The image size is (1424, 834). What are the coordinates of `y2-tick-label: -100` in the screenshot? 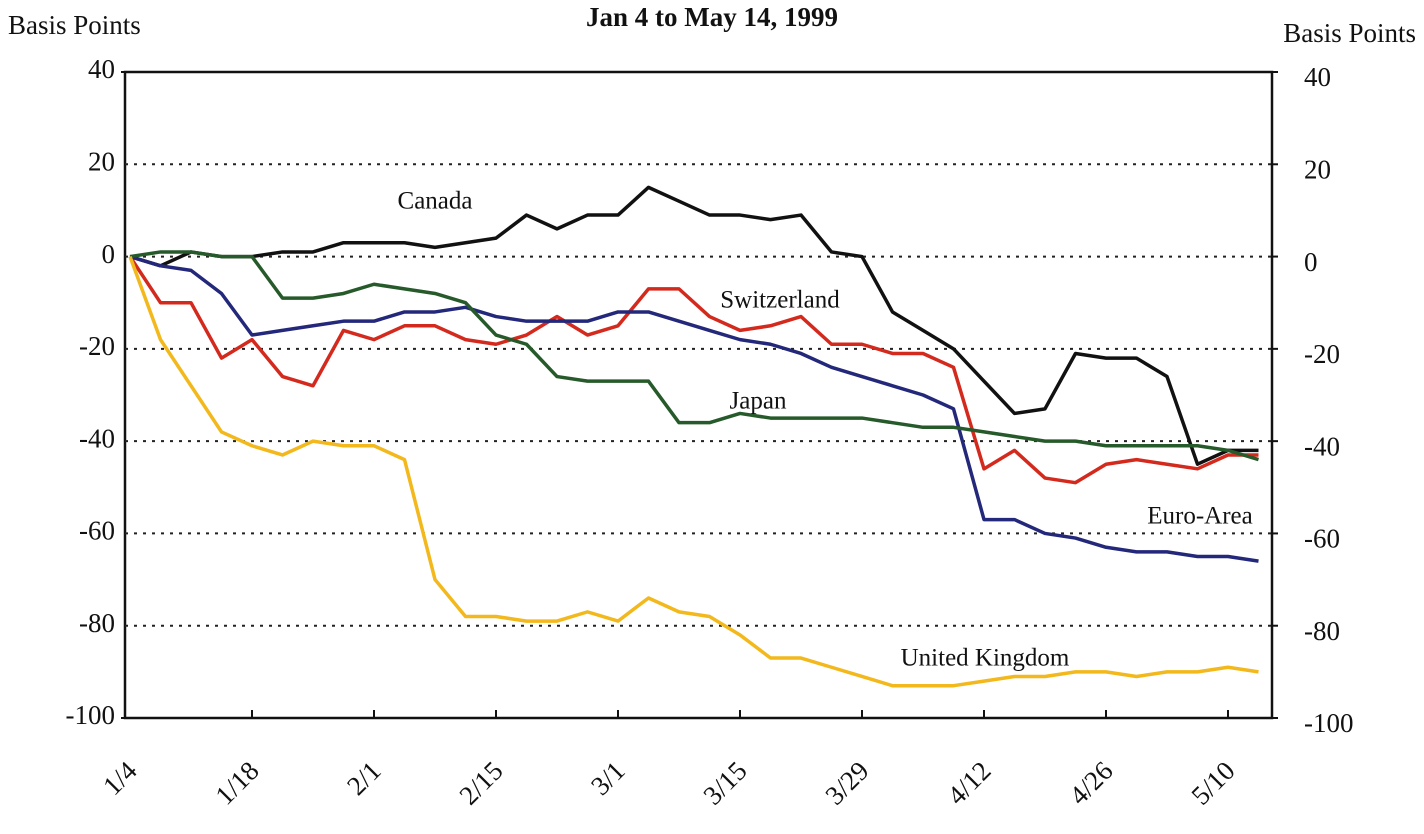 It's located at (1329, 723).